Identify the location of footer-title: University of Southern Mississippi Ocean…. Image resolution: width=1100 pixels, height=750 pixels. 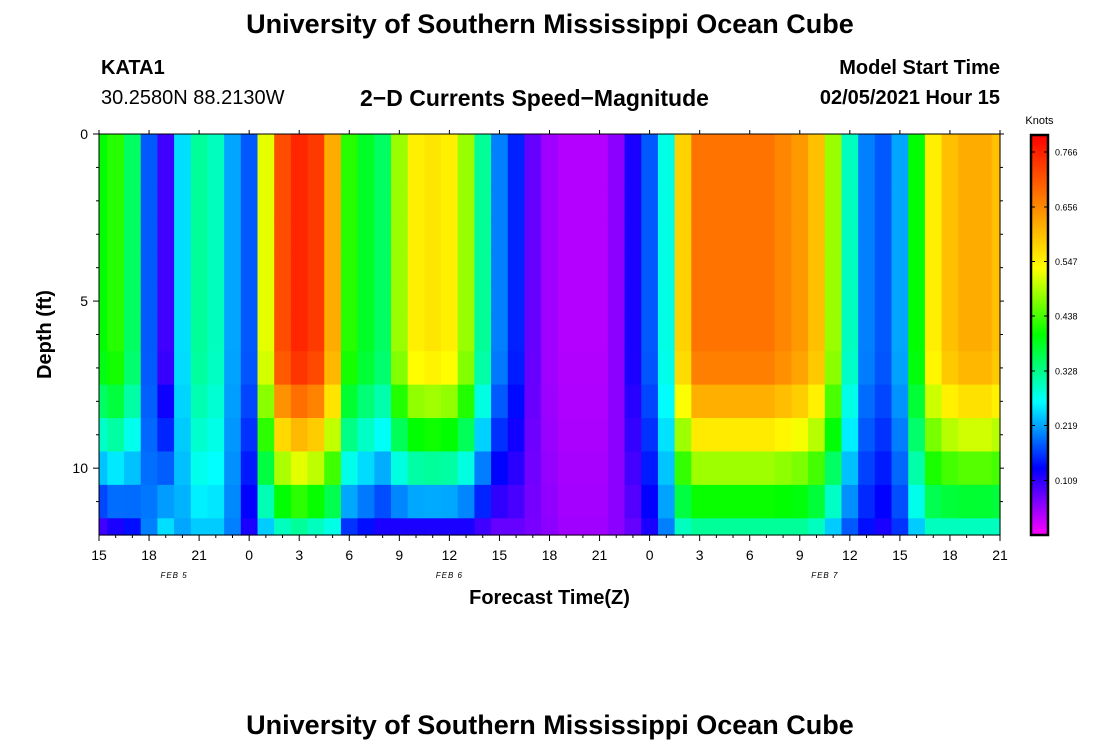
(550, 725).